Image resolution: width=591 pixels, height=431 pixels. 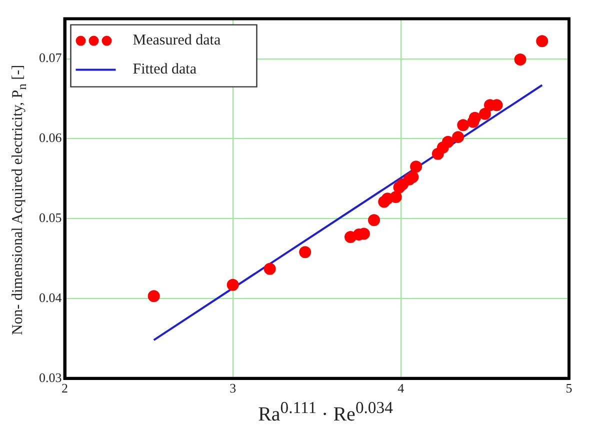 What do you see at coordinates (325, 412) in the screenshot?
I see `x-axis-title: Ra$^{0.111}$ · Re$^{0.034}$` at bounding box center [325, 412].